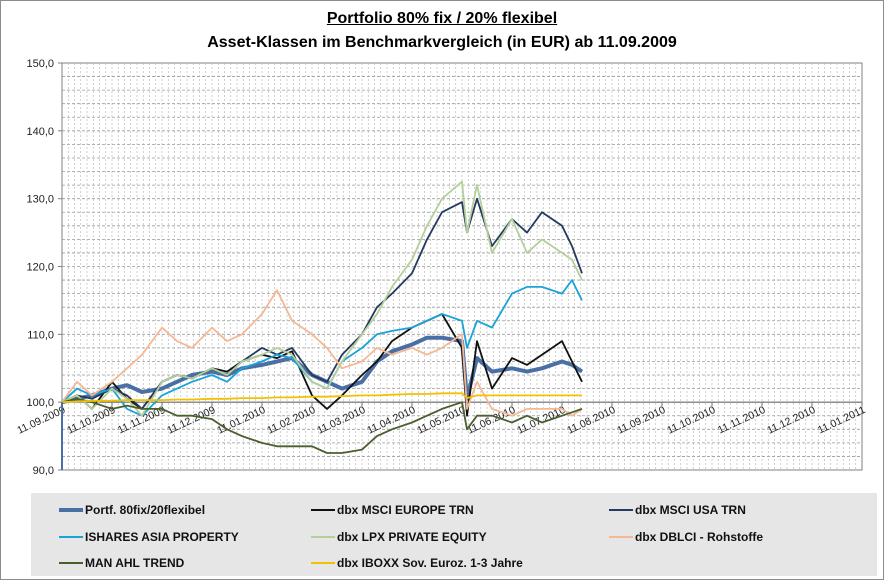 The height and width of the screenshot is (580, 884). I want to click on y-tick-label: 120,0, so click(40, 268).